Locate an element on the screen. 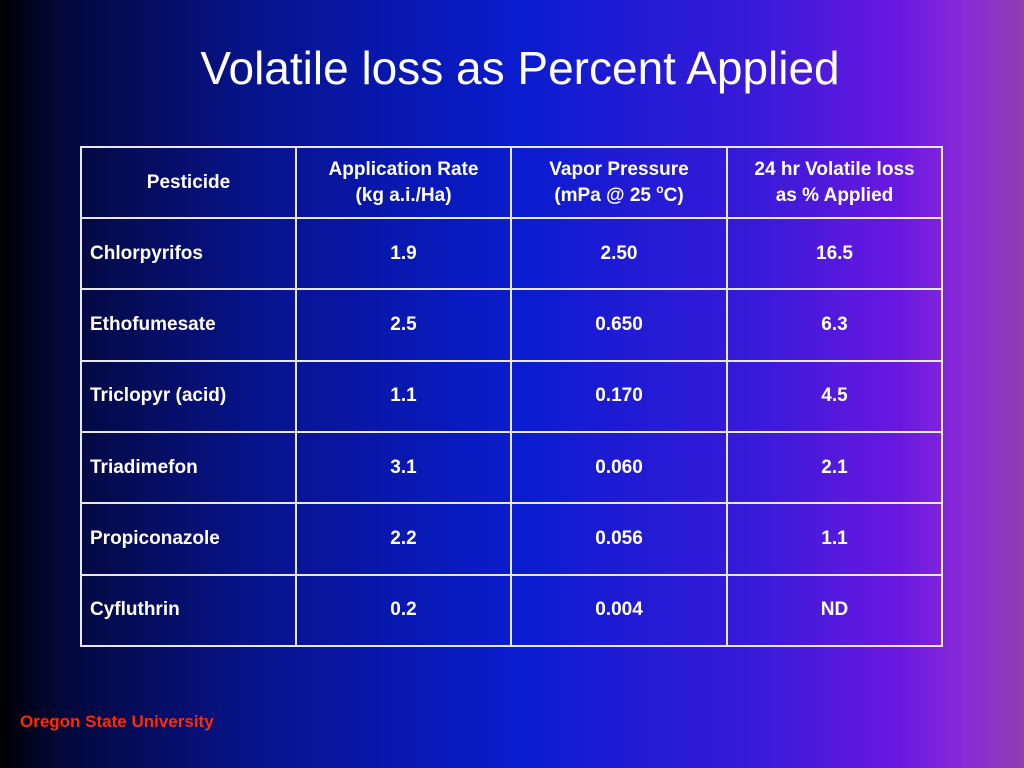 This screenshot has width=1024, height=768. table-row: Triclopyr (acid) 1.1 0.170 4.5 is located at coordinates (511, 396).